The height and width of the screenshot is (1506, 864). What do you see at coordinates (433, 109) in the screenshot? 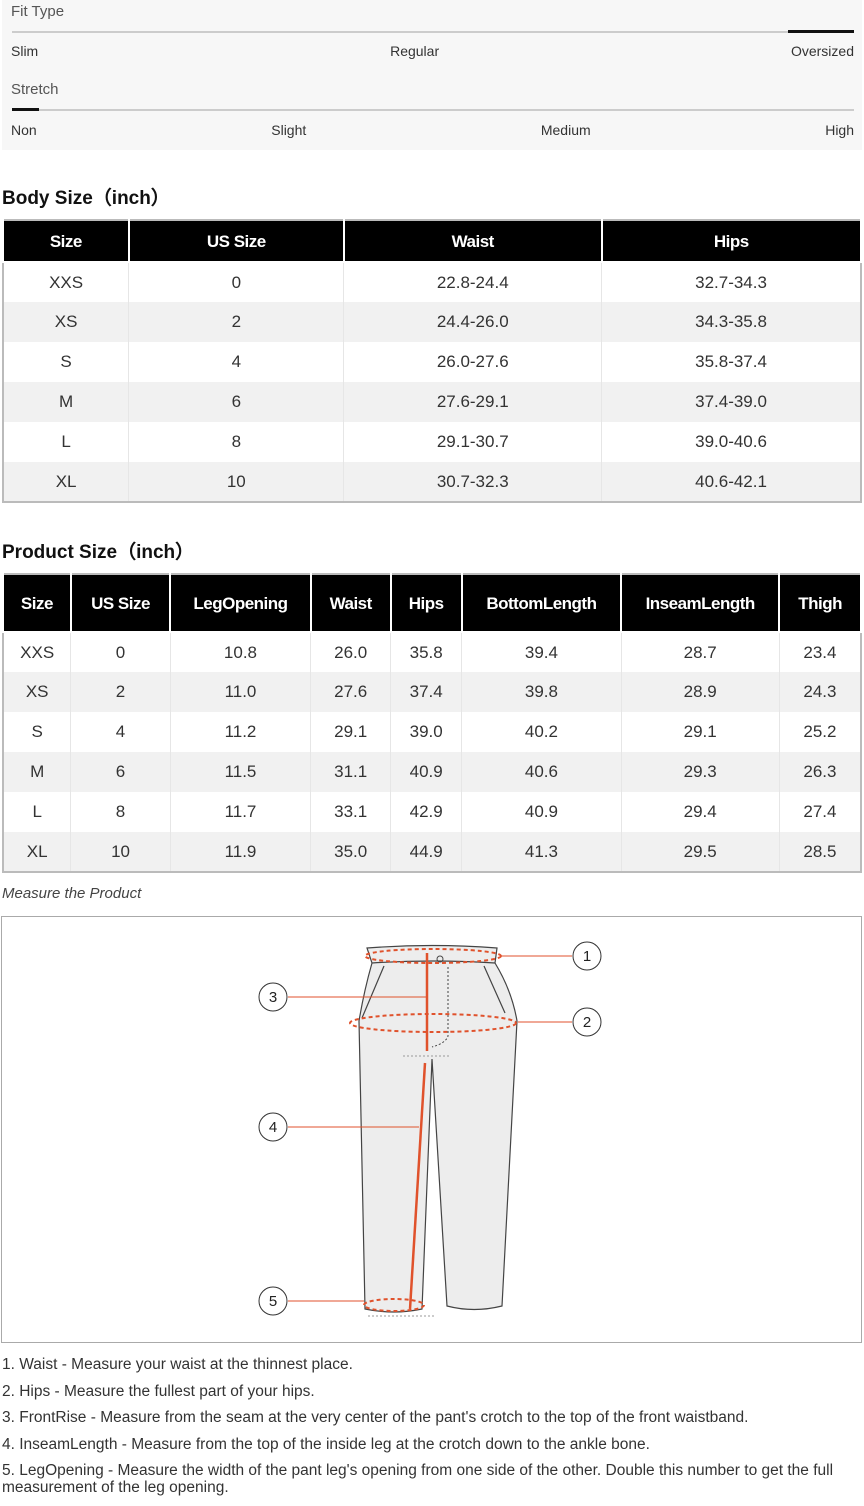
I see `stretch-scale` at bounding box center [433, 109].